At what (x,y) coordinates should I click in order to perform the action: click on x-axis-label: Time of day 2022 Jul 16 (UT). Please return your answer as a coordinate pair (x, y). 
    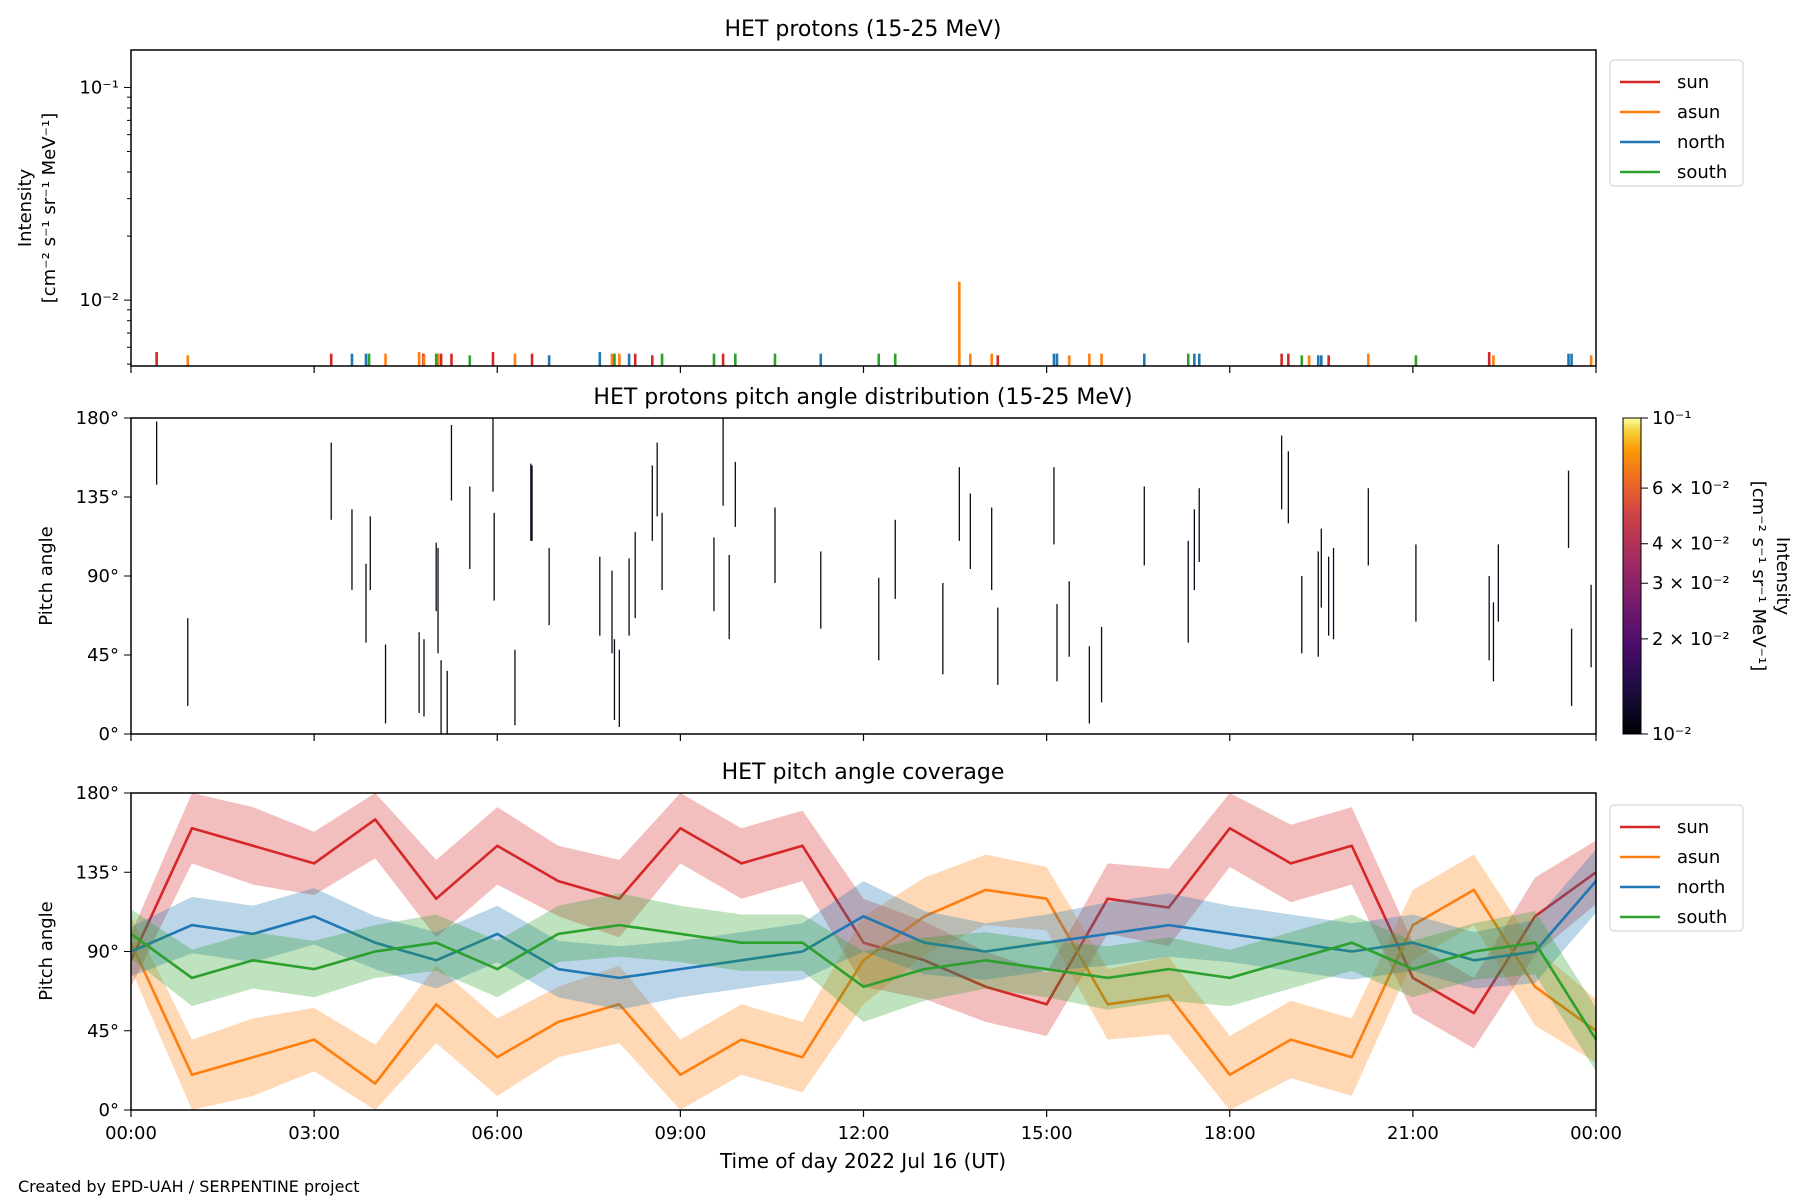
    Looking at the image, I should click on (862, 1161).